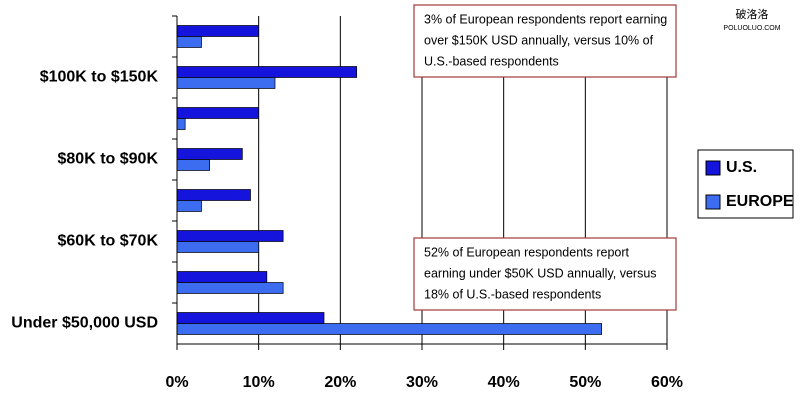  What do you see at coordinates (491, 61) in the screenshot?
I see `annotation-text: U.S.-based respondents` at bounding box center [491, 61].